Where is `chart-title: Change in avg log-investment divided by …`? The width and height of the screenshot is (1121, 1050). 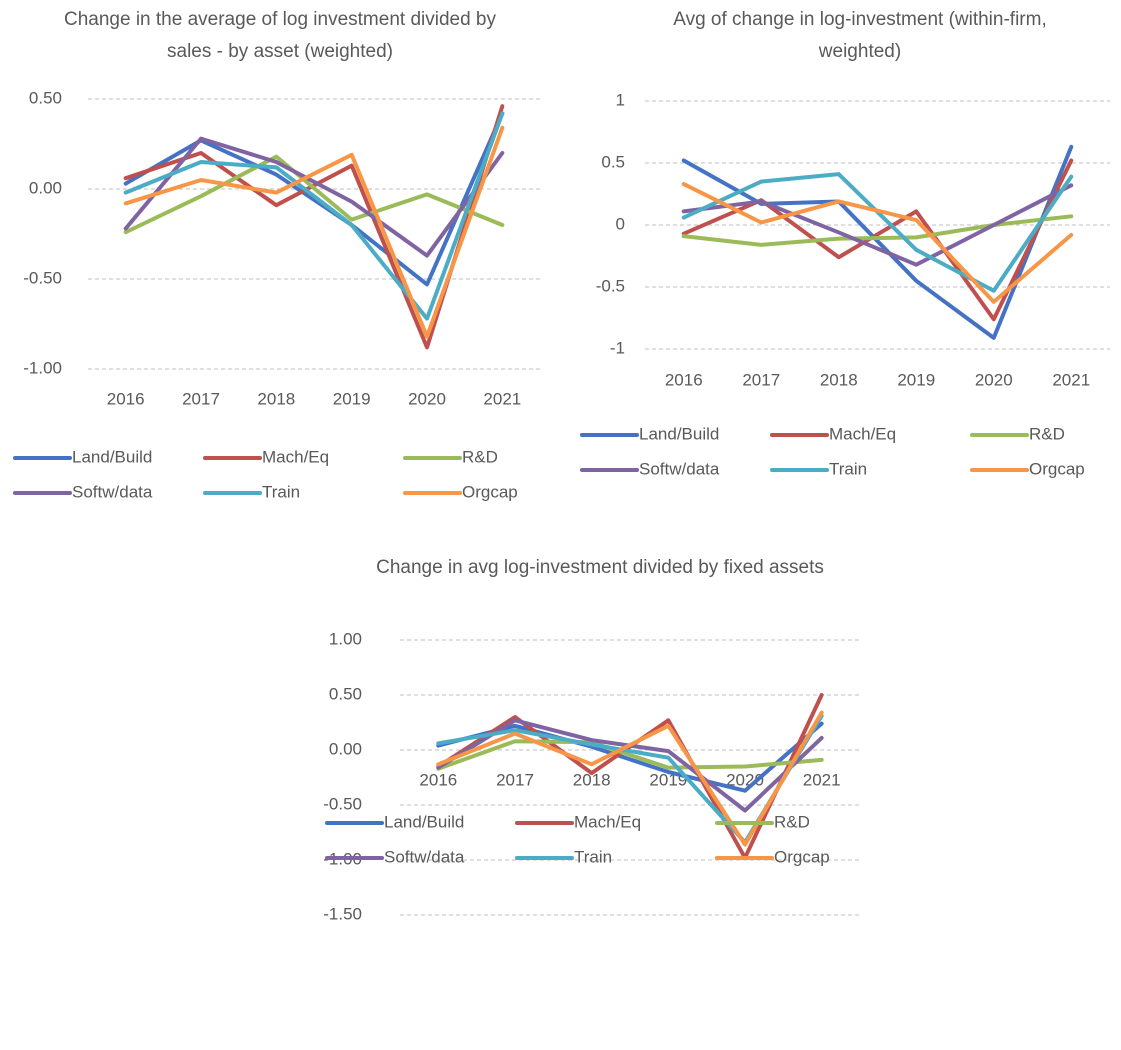 chart-title: Change in avg log-investment divided by … is located at coordinates (600, 567).